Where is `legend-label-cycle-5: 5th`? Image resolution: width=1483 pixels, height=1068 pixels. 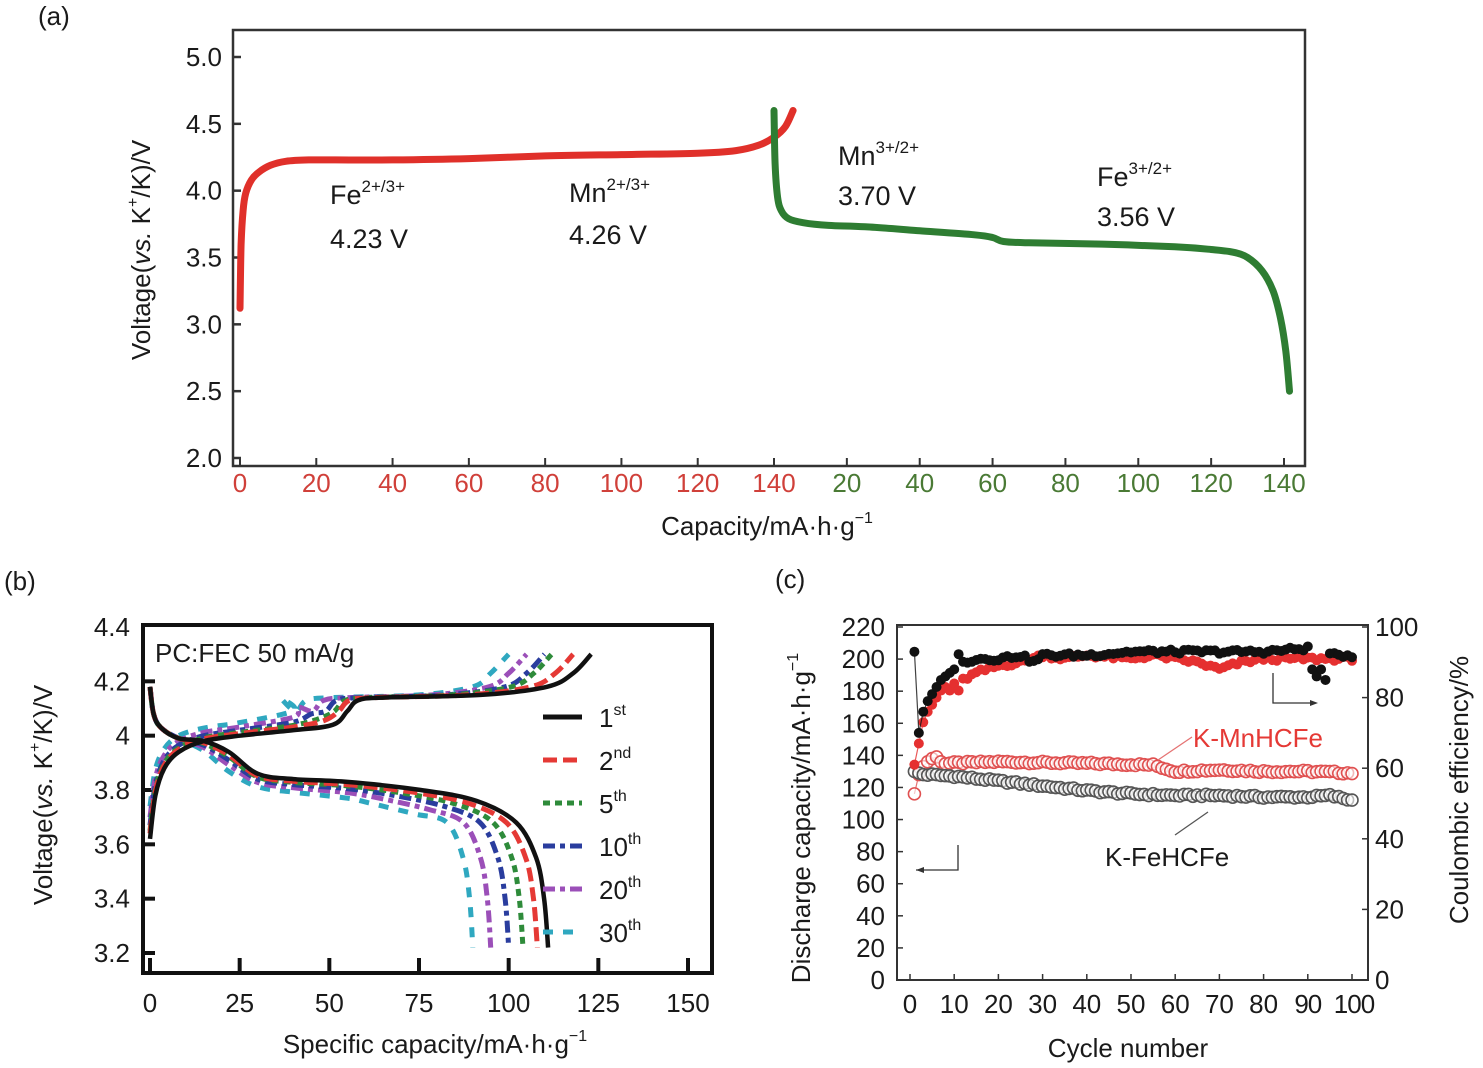 legend-label-cycle-5: 5th is located at coordinates (613, 803).